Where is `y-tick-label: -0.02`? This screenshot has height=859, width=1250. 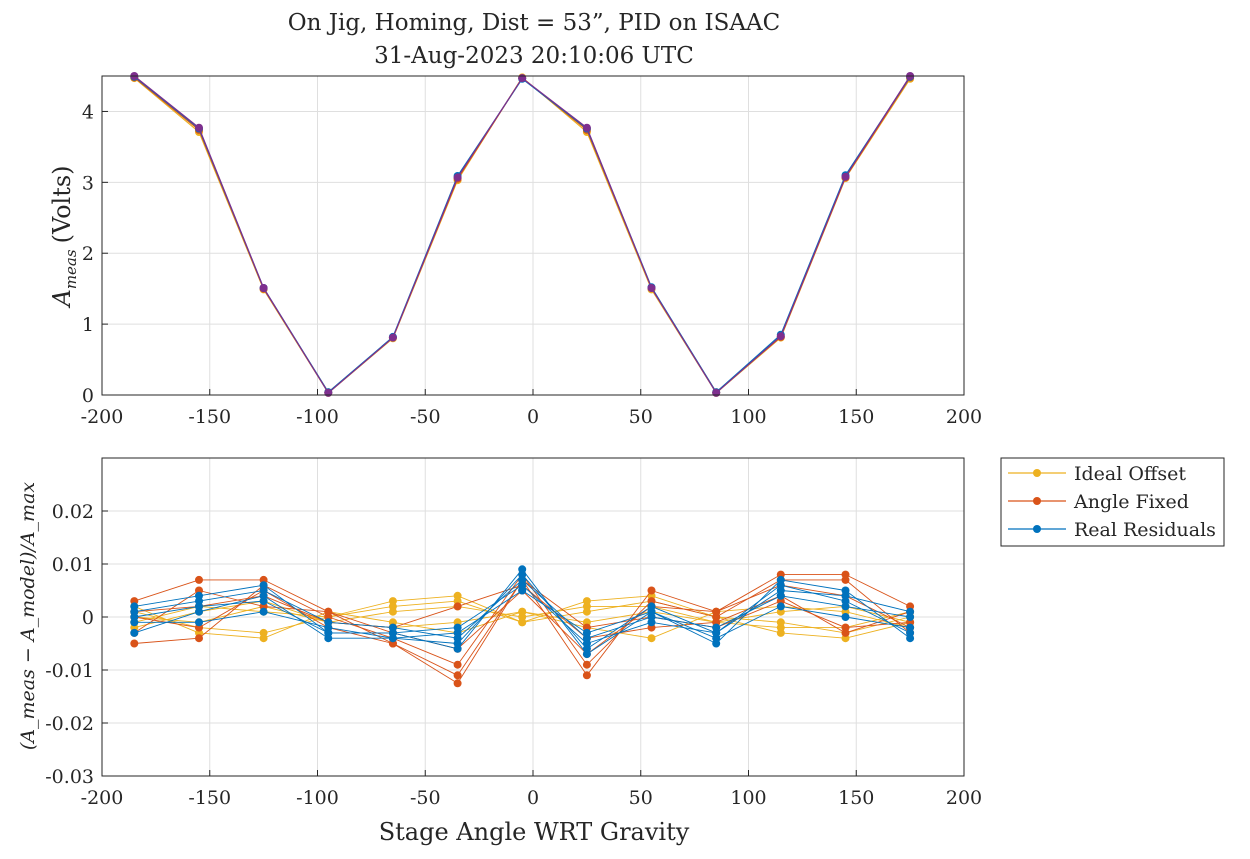
y-tick-label: -0.02 is located at coordinates (69, 724).